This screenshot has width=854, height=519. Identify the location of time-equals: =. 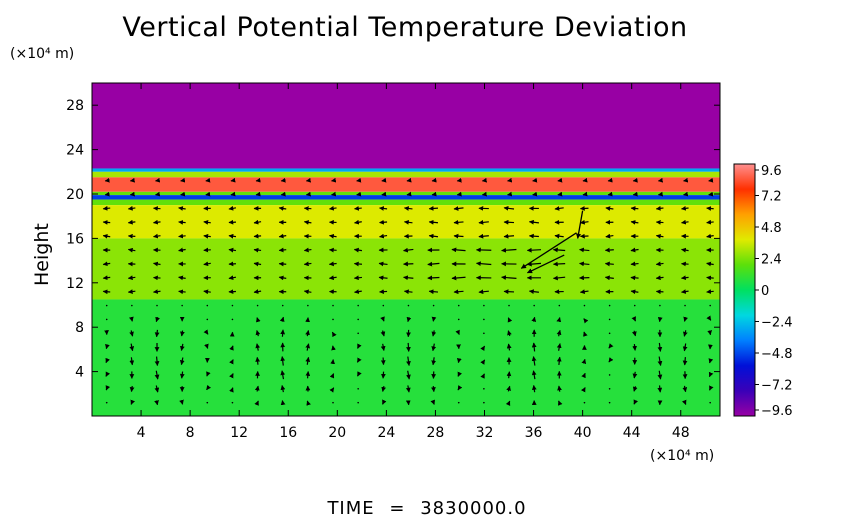
(397, 508).